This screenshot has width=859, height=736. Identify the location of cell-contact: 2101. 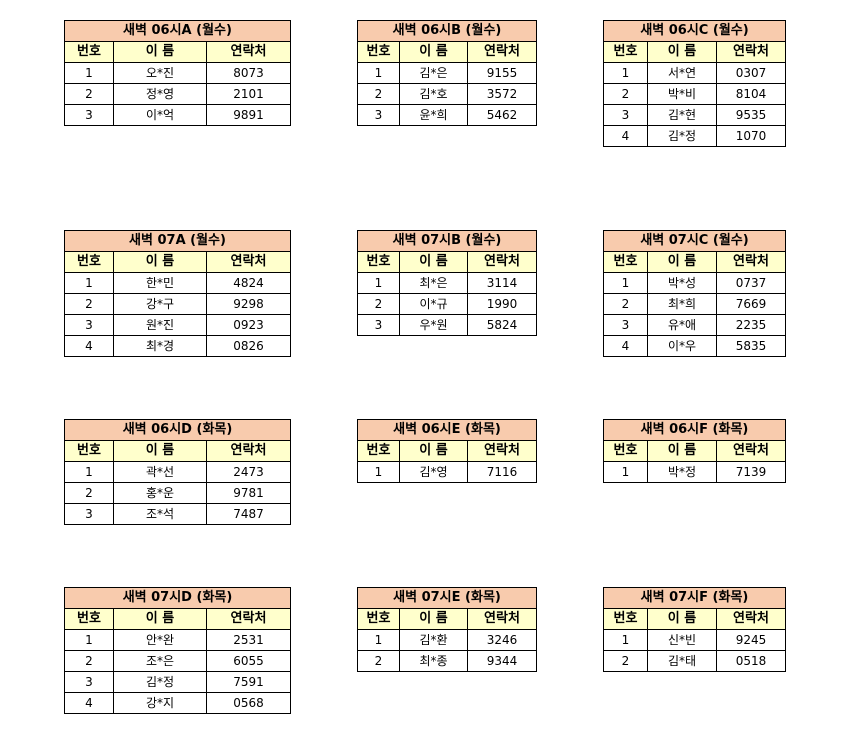
(248, 94).